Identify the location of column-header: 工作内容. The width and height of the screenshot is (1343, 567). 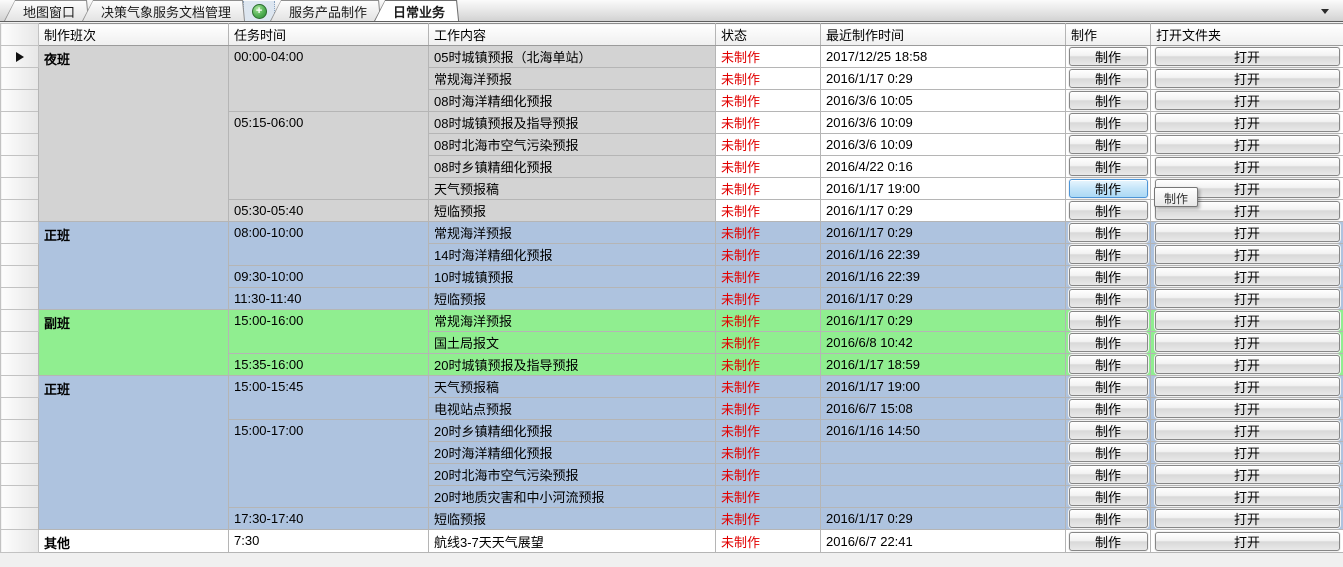
(572, 34).